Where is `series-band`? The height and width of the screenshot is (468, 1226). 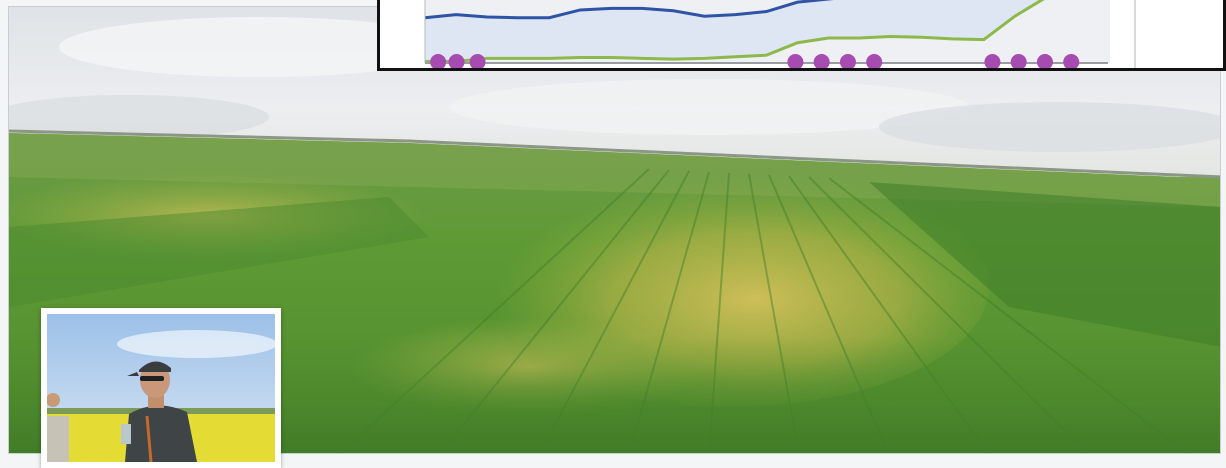 series-band is located at coordinates (733, 31).